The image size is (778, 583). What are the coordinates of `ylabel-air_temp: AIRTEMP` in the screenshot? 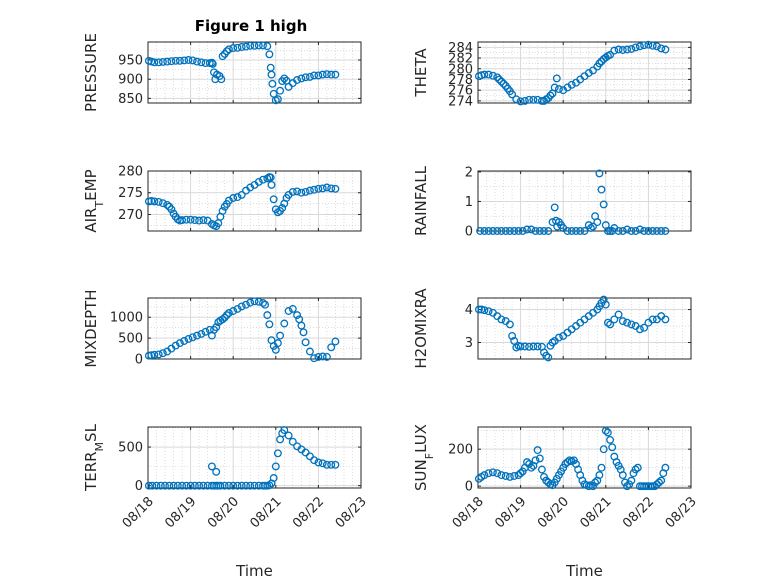 It's located at (94, 200).